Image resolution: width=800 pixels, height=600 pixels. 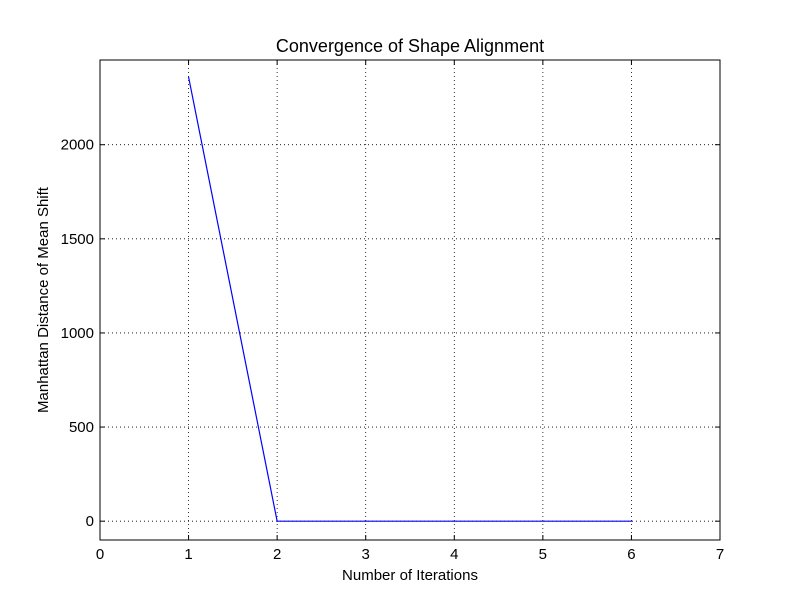 I want to click on y-axis-label: Manhattan Distance of Mean Shift, so click(x=43, y=299).